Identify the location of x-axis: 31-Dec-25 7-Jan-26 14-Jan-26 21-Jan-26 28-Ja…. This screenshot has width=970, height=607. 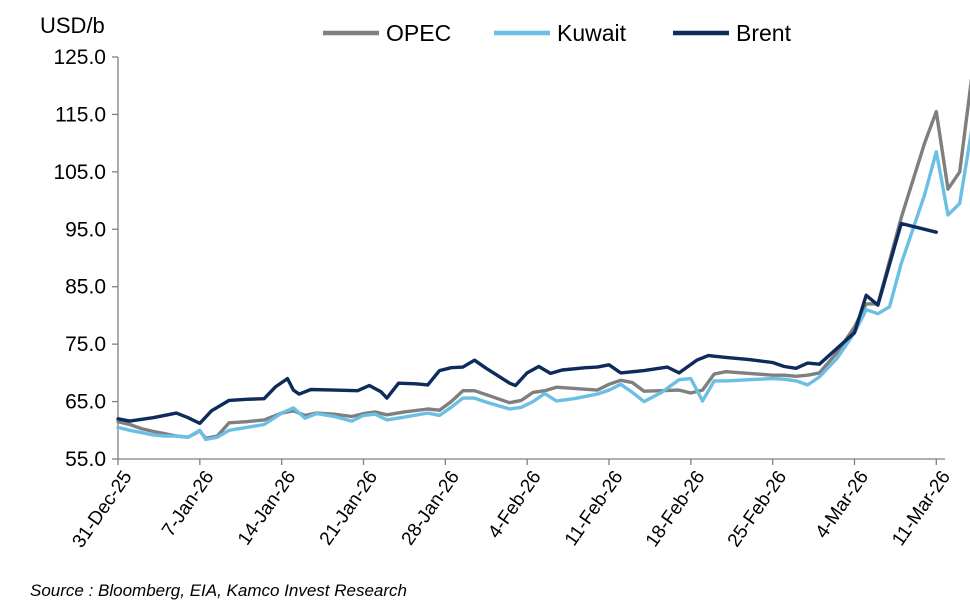
(511, 505).